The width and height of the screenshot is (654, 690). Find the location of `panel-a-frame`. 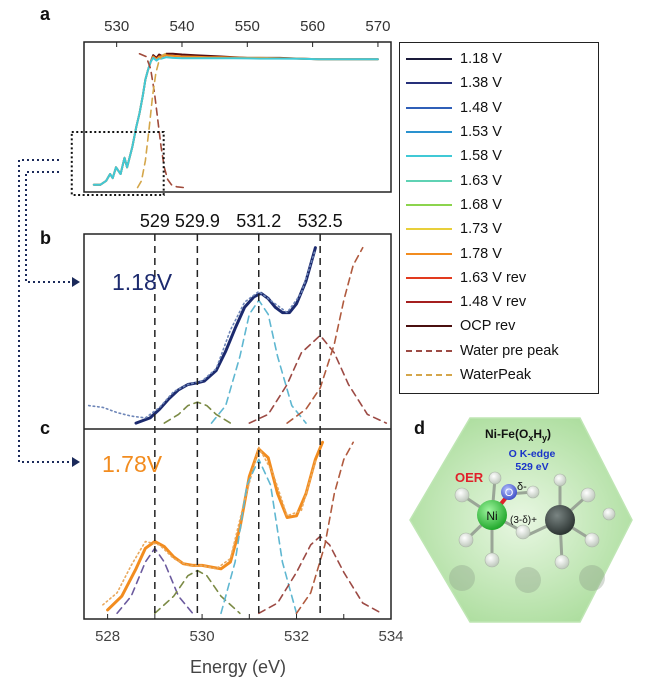

panel-a-frame is located at coordinates (237, 117).